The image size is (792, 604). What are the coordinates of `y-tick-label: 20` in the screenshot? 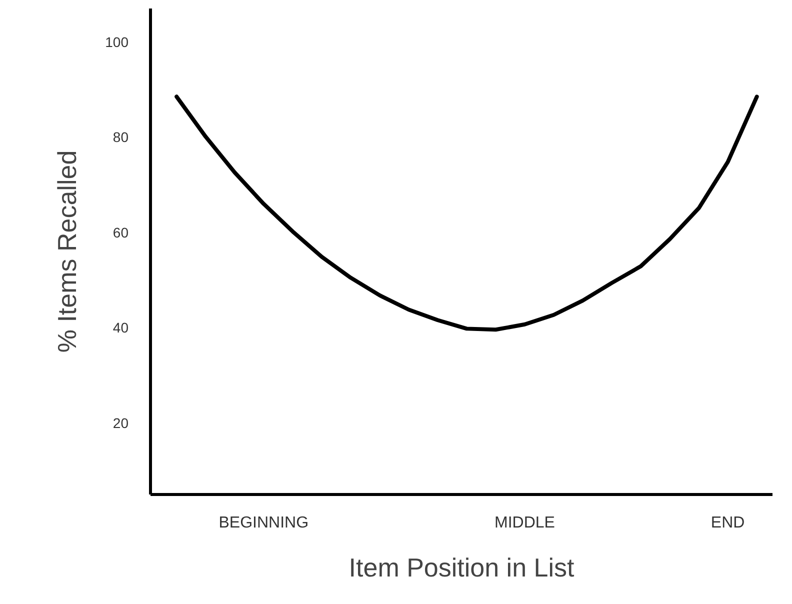 It's located at (120, 423).